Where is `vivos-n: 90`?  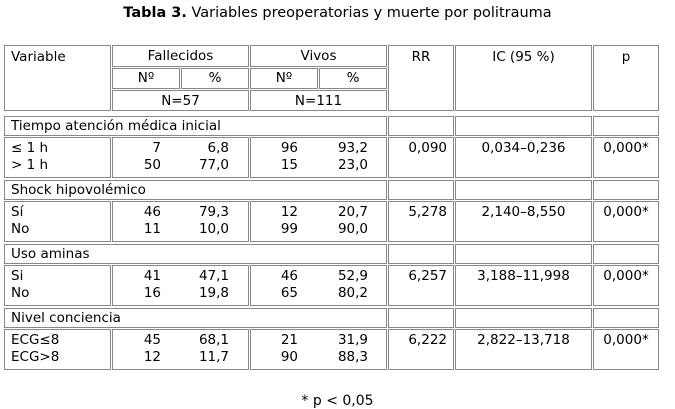
vivos-n: 90 is located at coordinates (289, 357).